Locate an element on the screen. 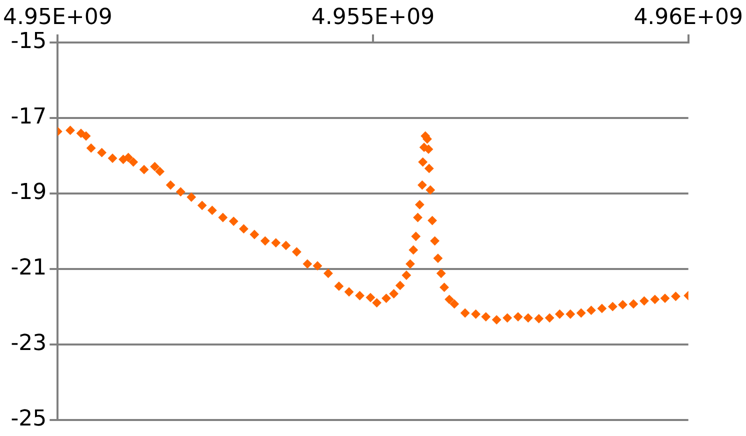 This screenshot has width=746, height=436. y-tick-label: -19 is located at coordinates (28, 193).